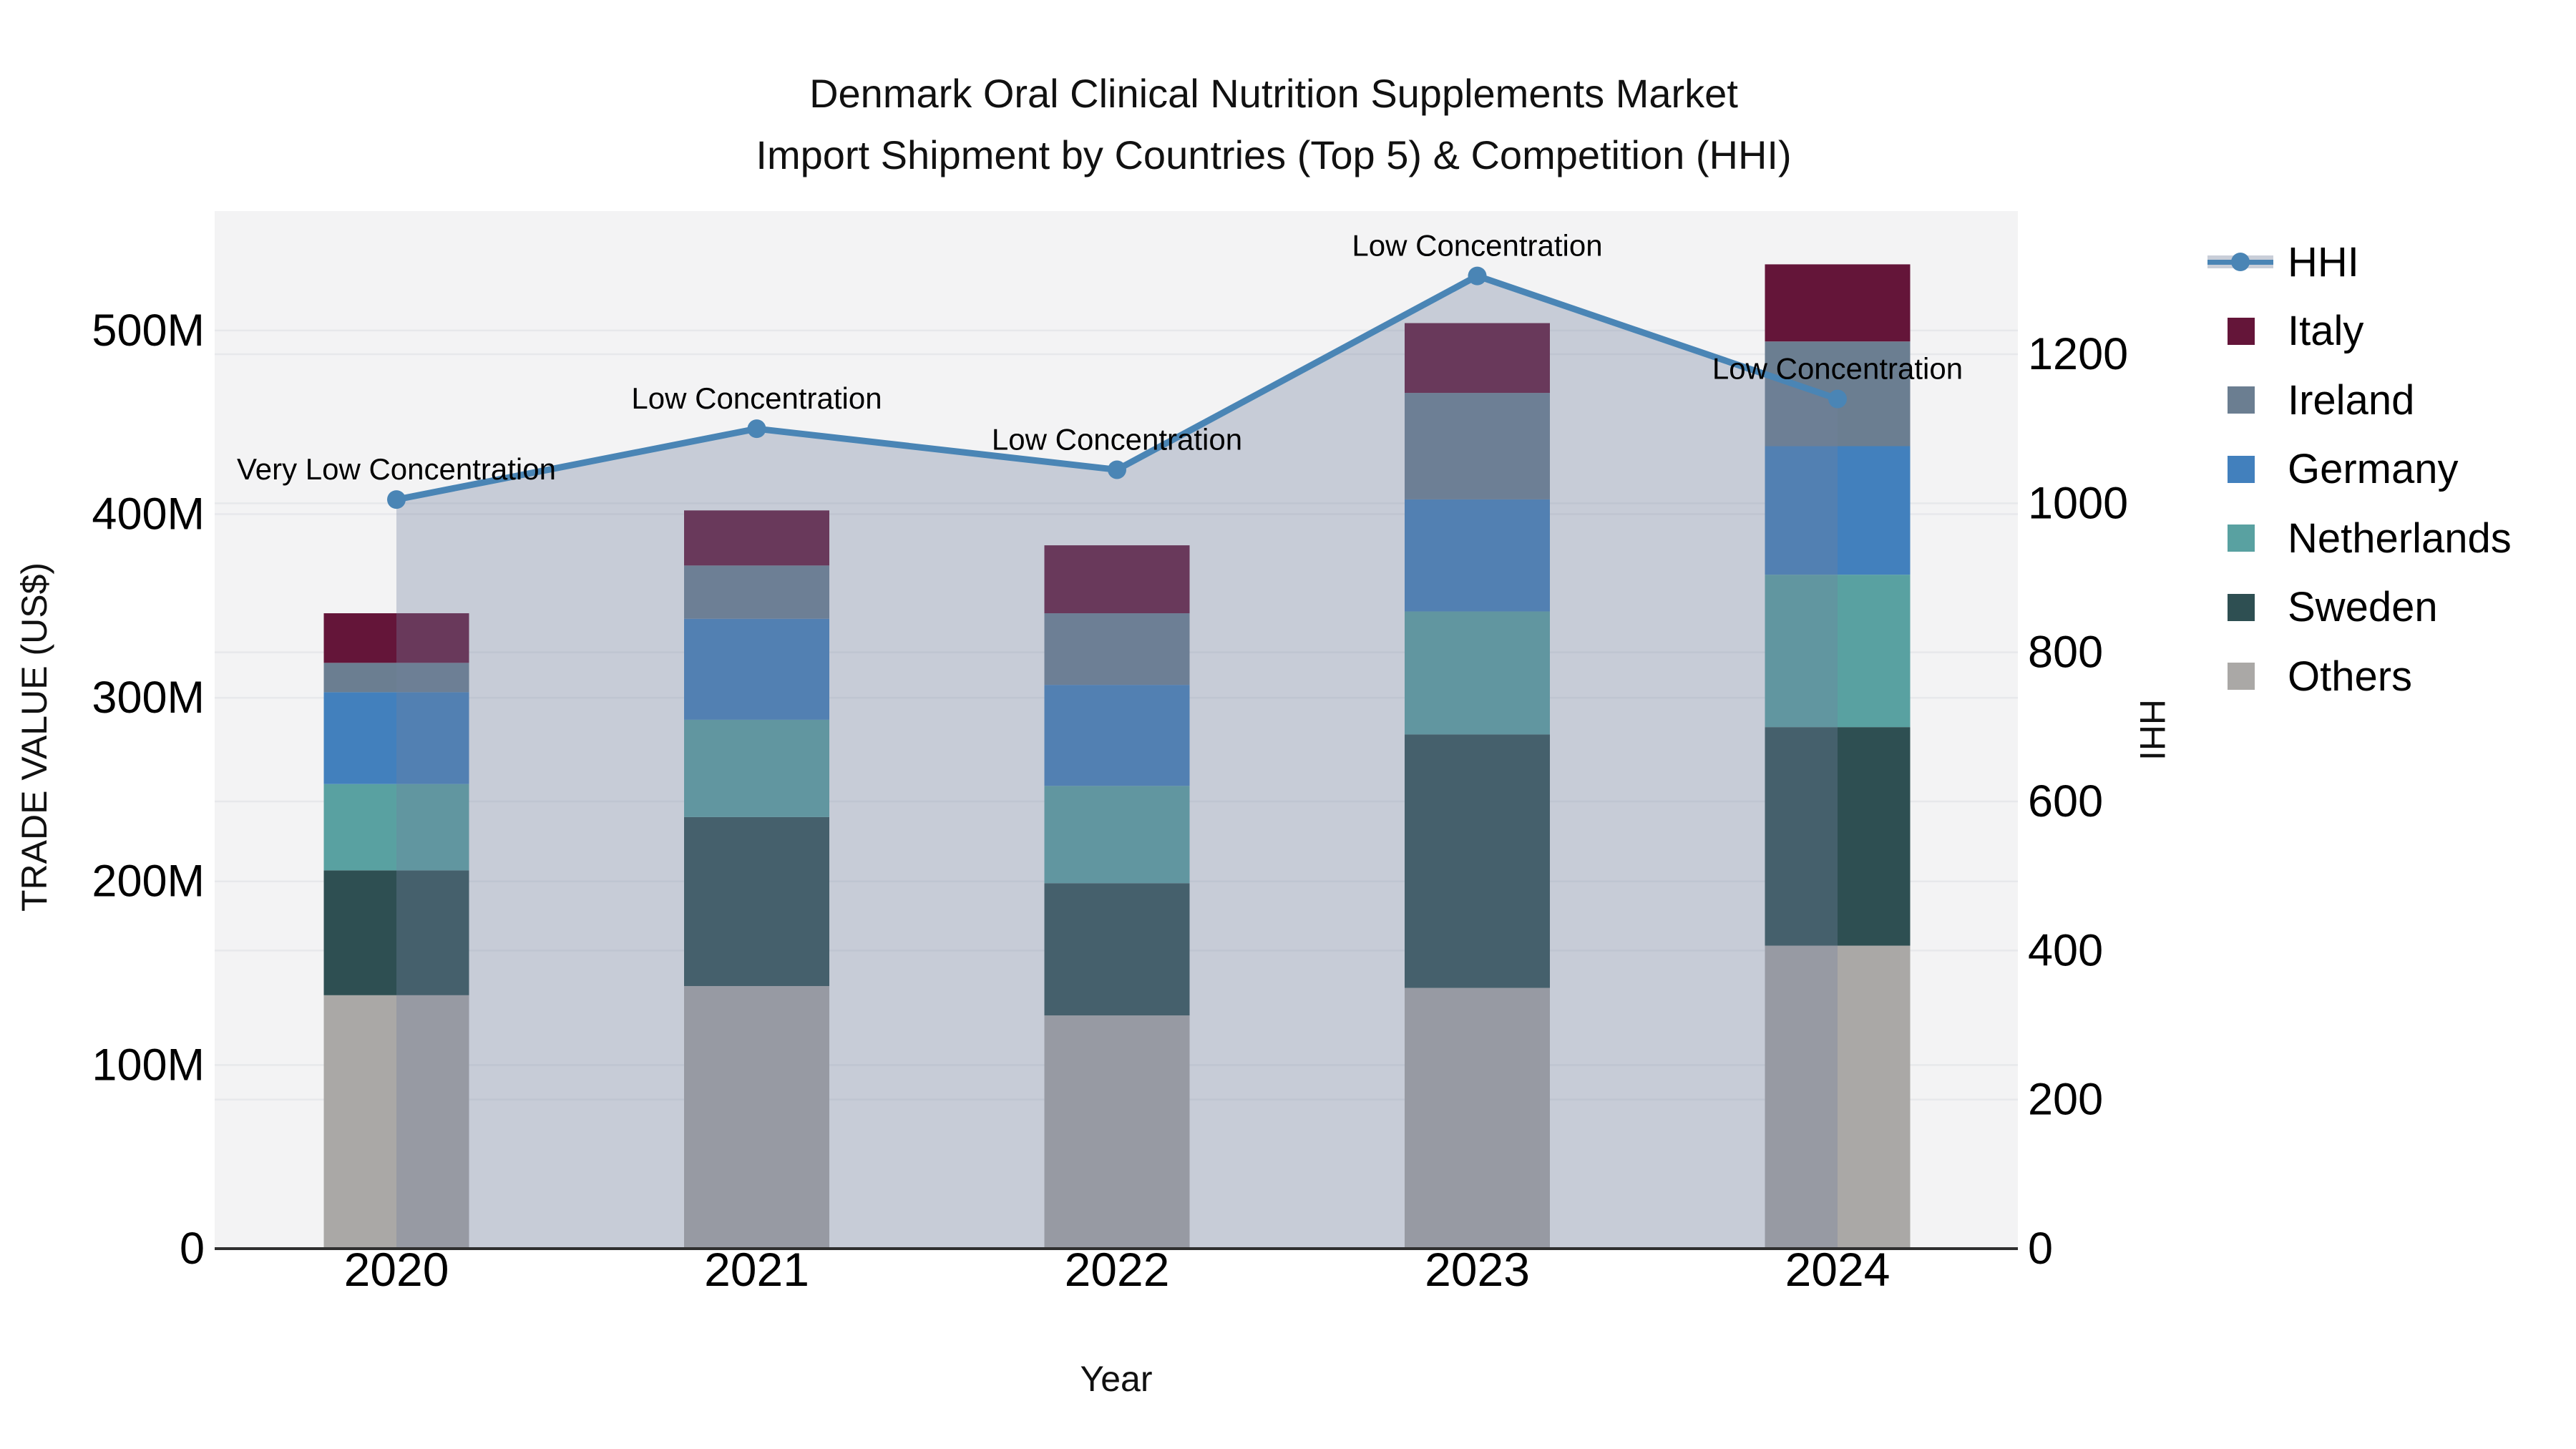 The width and height of the screenshot is (2576, 1449). I want to click on x-tick-2024: 2024, so click(1837, 1269).